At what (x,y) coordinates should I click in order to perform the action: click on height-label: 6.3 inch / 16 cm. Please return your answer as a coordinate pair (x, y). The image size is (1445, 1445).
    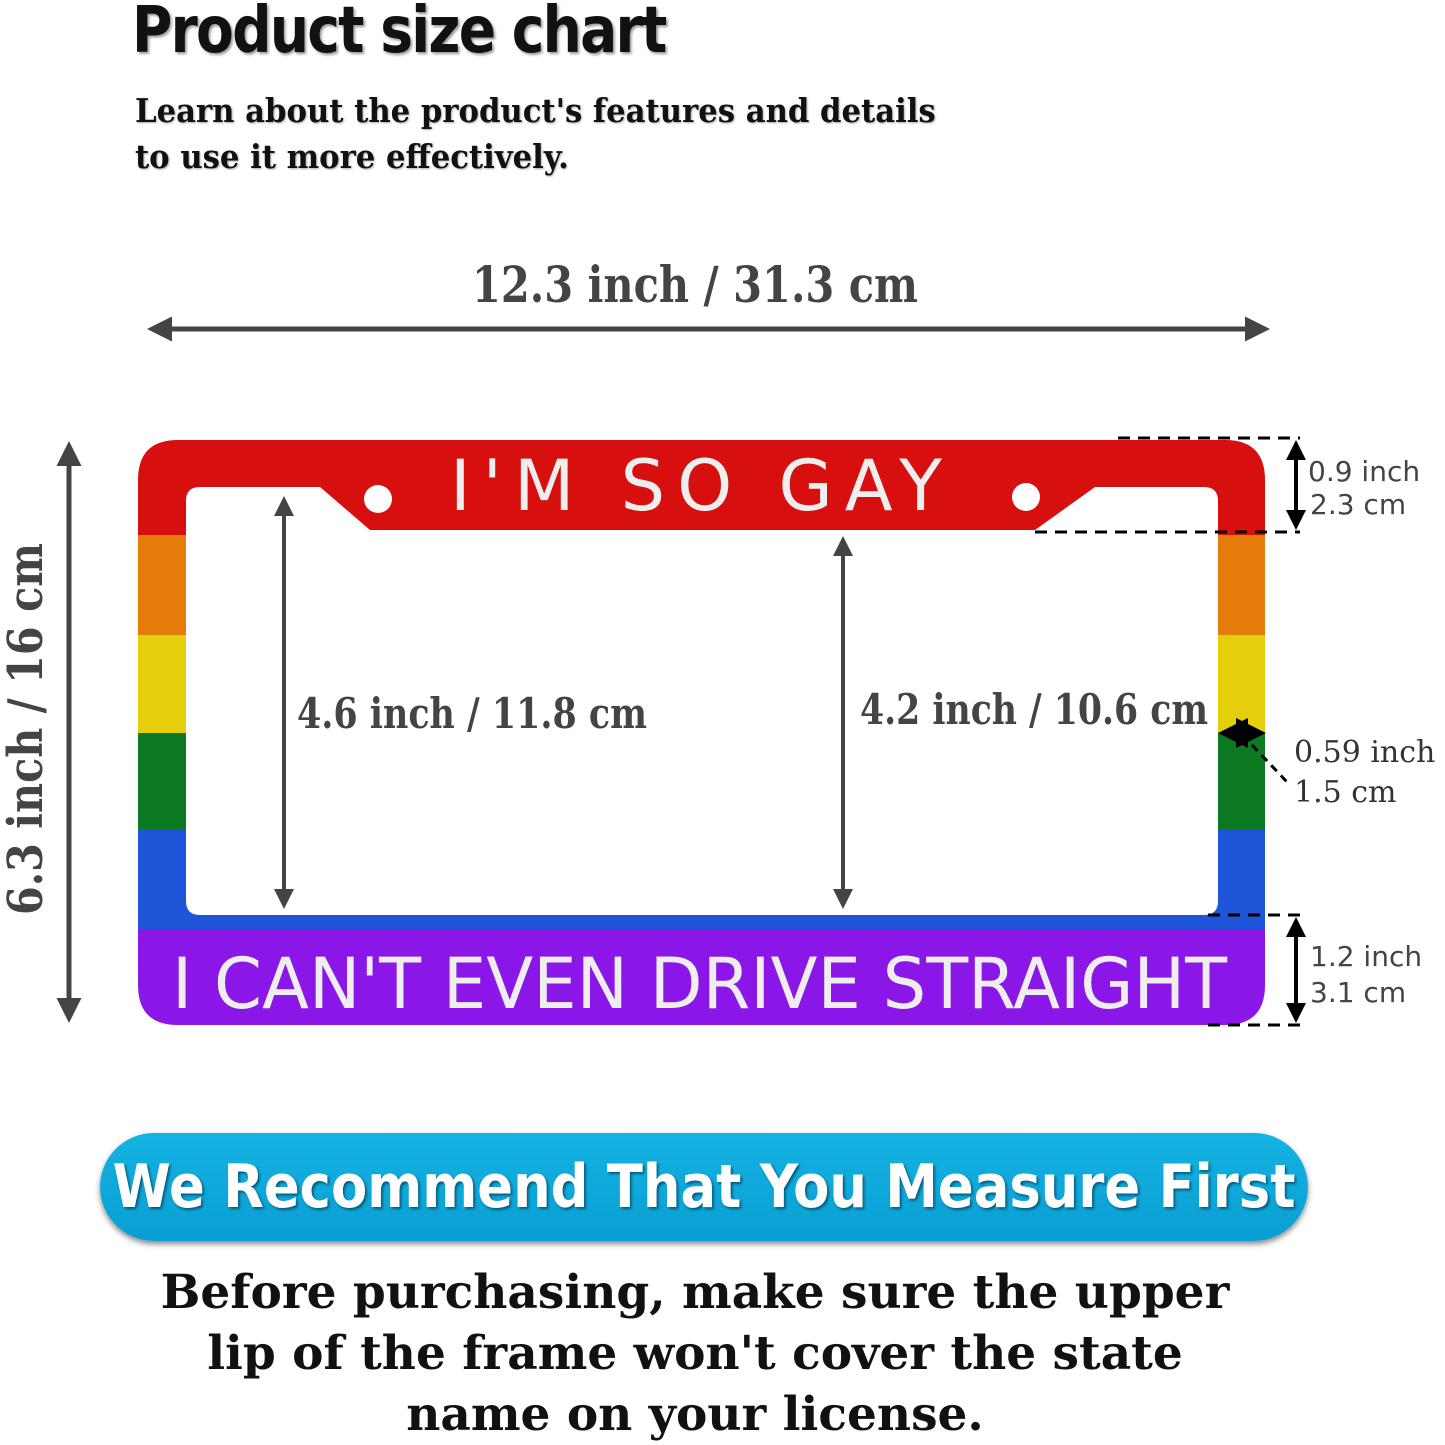
    Looking at the image, I should click on (27, 729).